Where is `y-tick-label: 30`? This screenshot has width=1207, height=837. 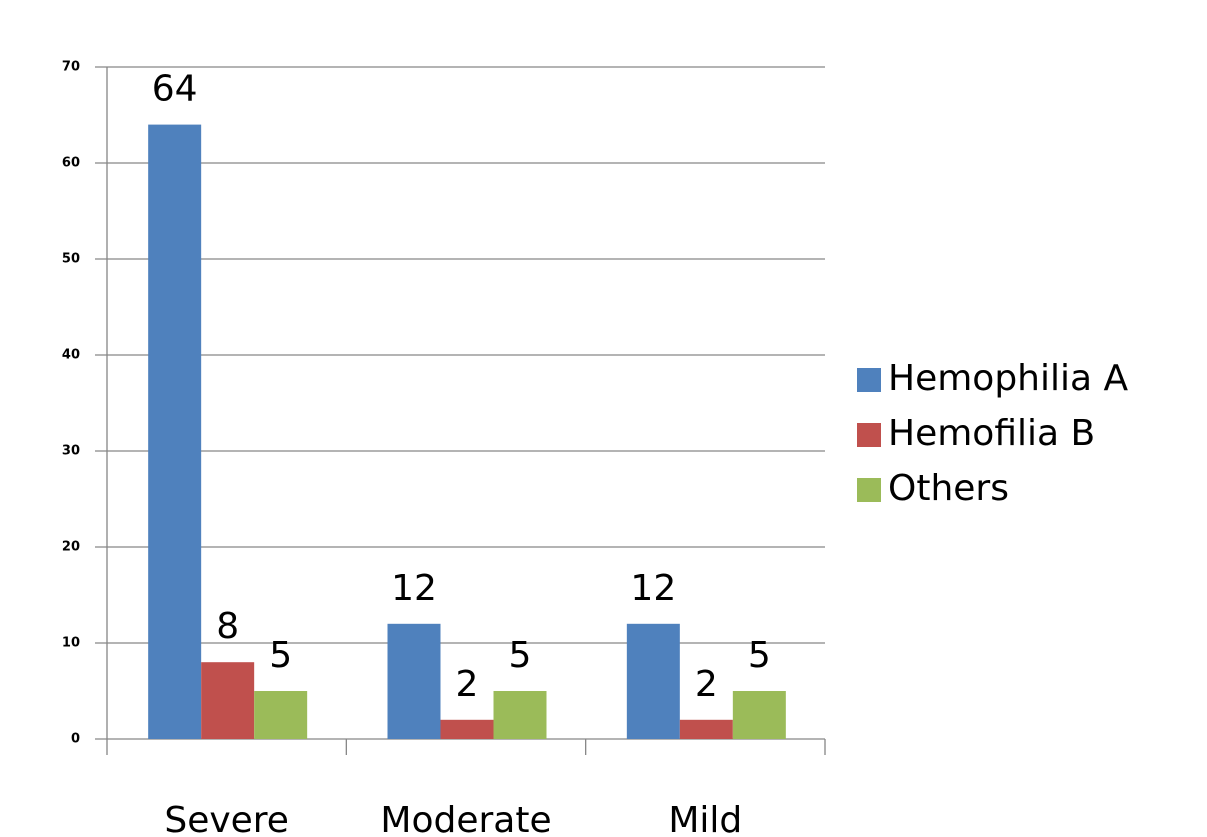
y-tick-label: 30 is located at coordinates (71, 451).